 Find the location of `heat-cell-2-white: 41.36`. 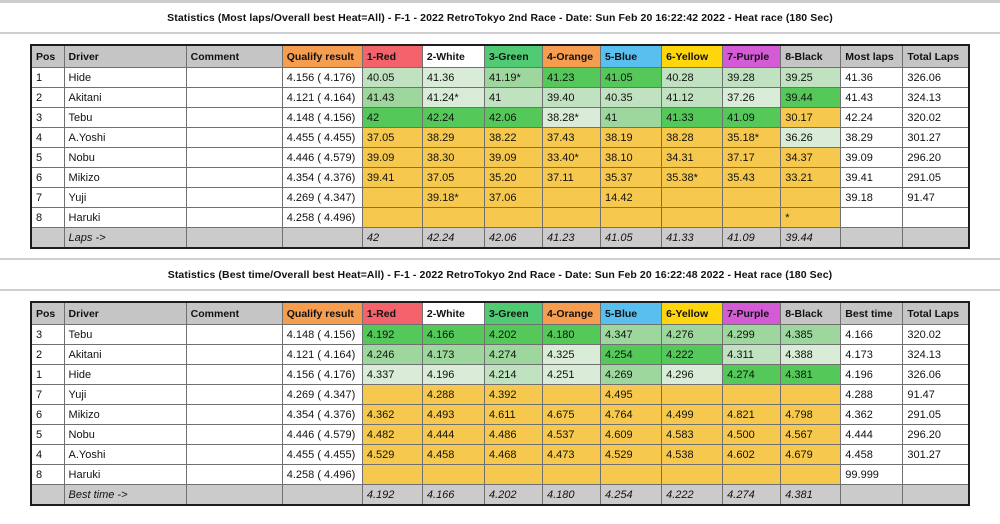

heat-cell-2-white: 41.36 is located at coordinates (453, 77).